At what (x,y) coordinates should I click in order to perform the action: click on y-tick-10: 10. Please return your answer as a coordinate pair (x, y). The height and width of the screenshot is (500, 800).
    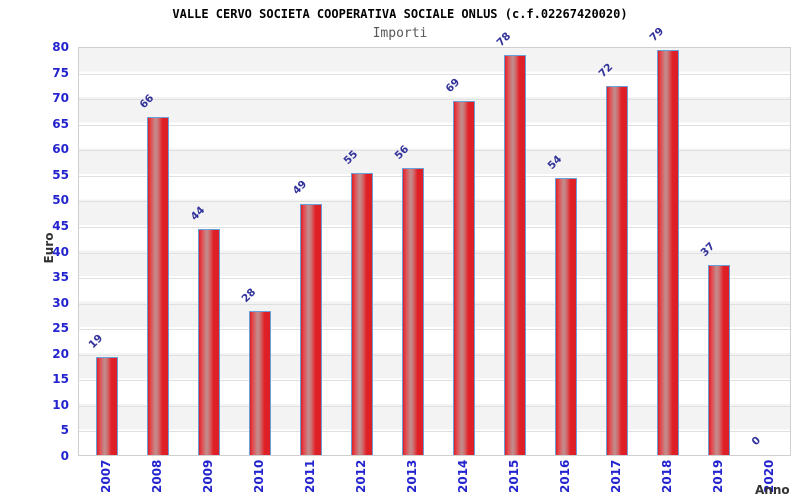
    Looking at the image, I should click on (60, 404).